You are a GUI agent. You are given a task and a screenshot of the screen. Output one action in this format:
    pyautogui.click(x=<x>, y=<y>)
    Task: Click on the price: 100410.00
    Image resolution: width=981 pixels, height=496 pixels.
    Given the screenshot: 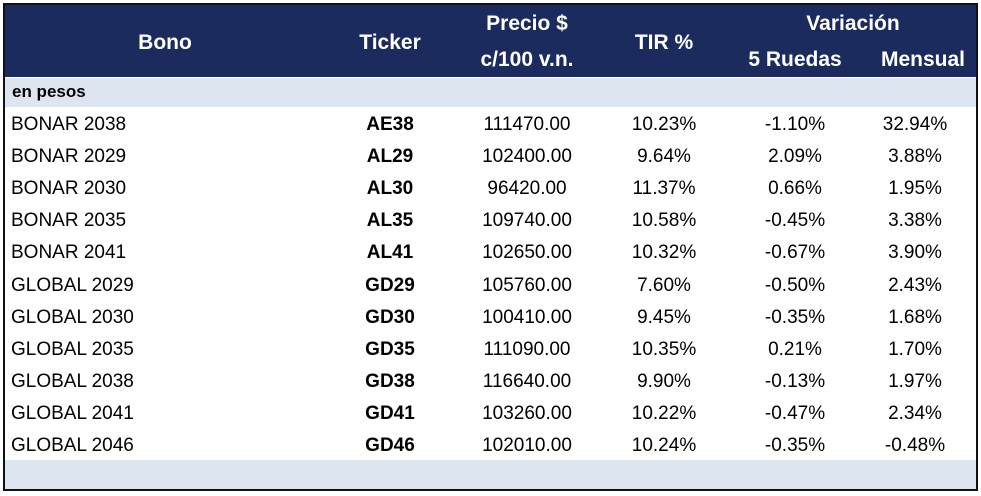 What is the action you would take?
    pyautogui.click(x=527, y=317)
    